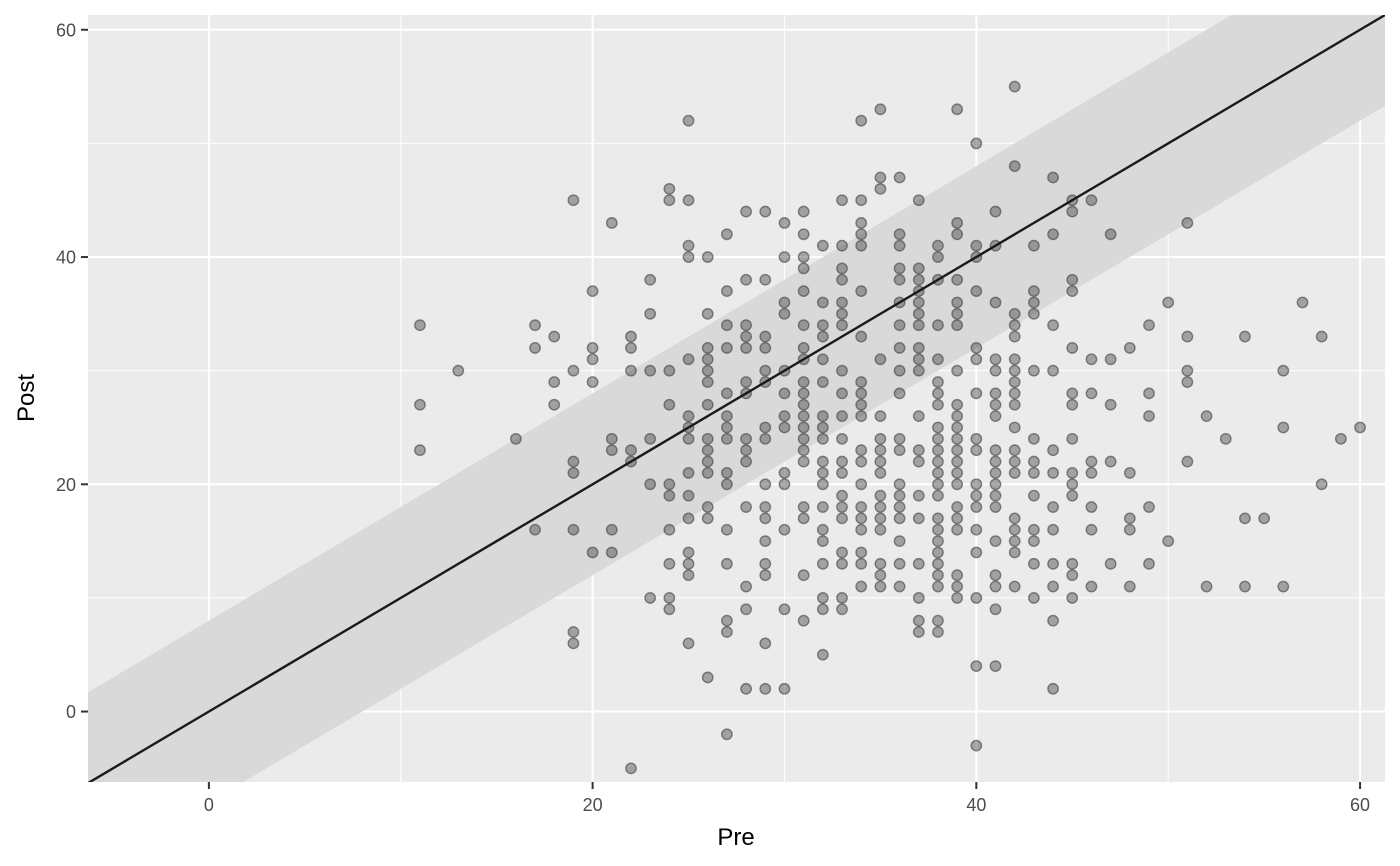 The width and height of the screenshot is (1400, 866). I want to click on x-axis: 0 20 40 60, so click(787, 798).